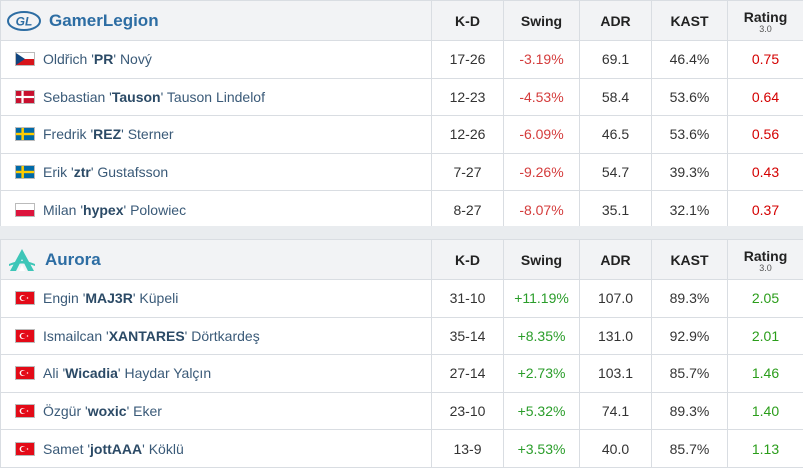 This screenshot has height=468, width=803. I want to click on kd-value: 12-26, so click(467, 134).